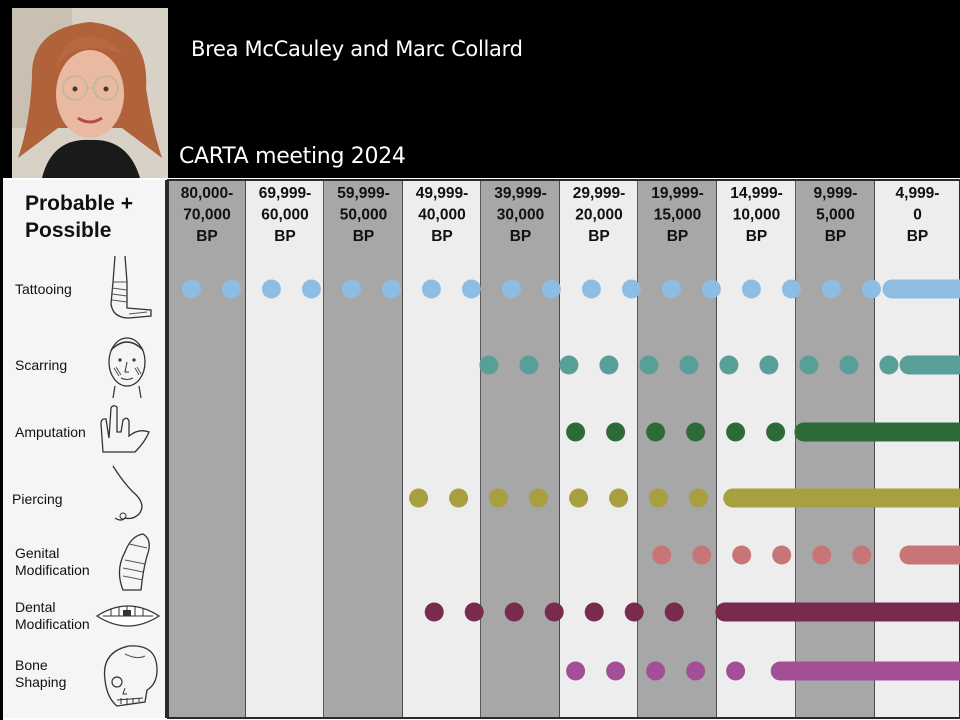 Image resolution: width=960 pixels, height=720 pixels. What do you see at coordinates (52, 561) in the screenshot?
I see `trait-label-genital-modification: Genital Modification` at bounding box center [52, 561].